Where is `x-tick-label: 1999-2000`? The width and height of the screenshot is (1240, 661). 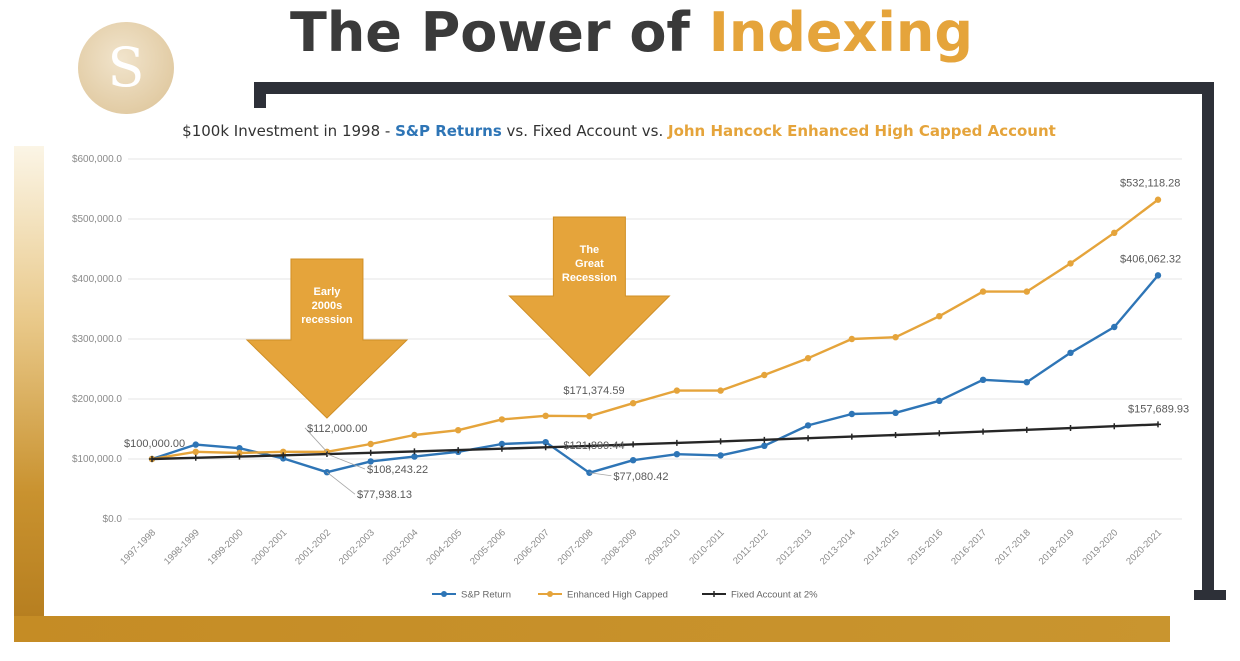 x-tick-label: 1999-2000 is located at coordinates (226, 547).